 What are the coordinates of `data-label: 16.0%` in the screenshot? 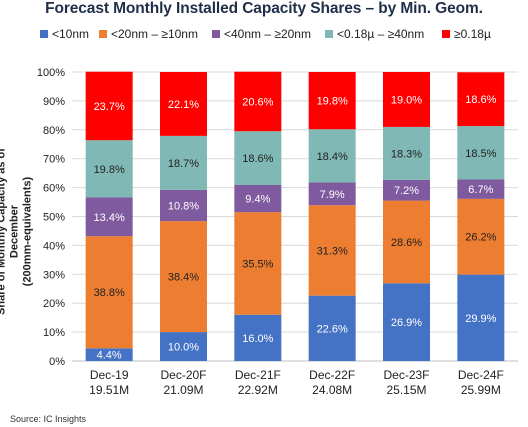 It's located at (257, 339).